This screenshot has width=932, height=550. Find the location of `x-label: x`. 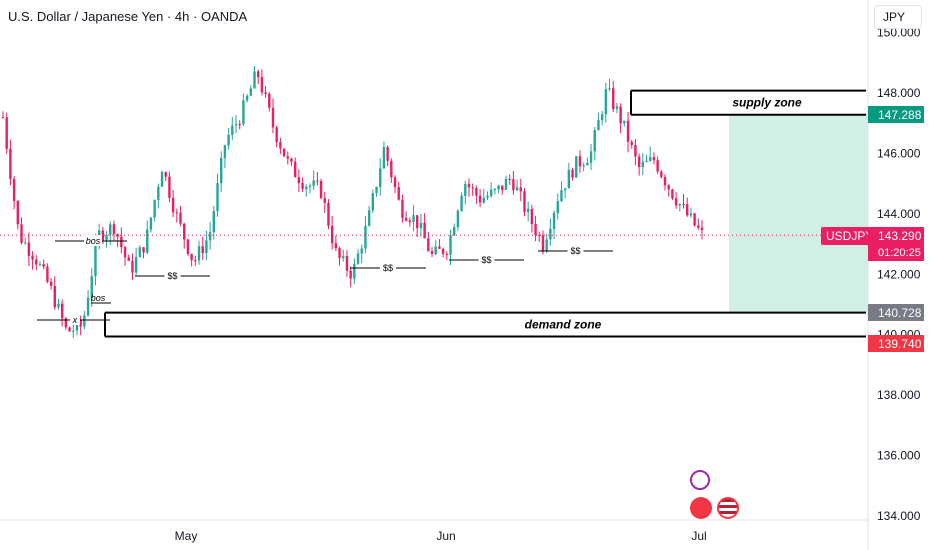

x-label: x is located at coordinates (75, 320).